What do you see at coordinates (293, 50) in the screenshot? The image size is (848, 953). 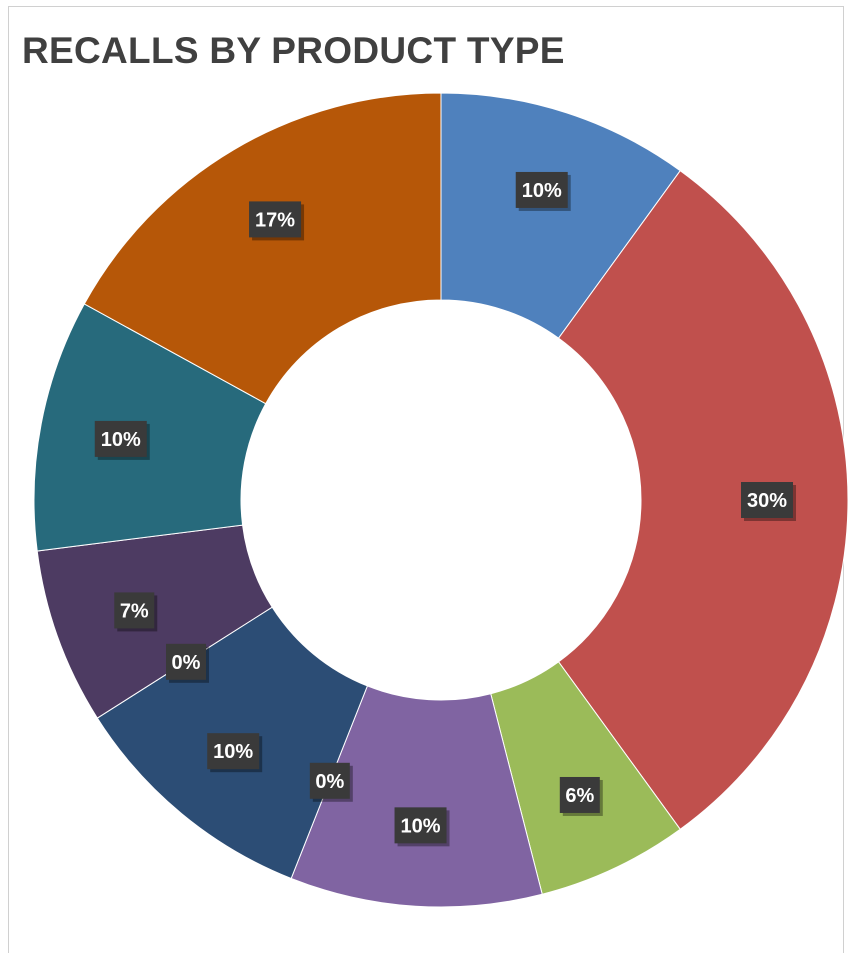 I see `chart-title: RECALLS BY PRODUCT TYPE` at bounding box center [293, 50].